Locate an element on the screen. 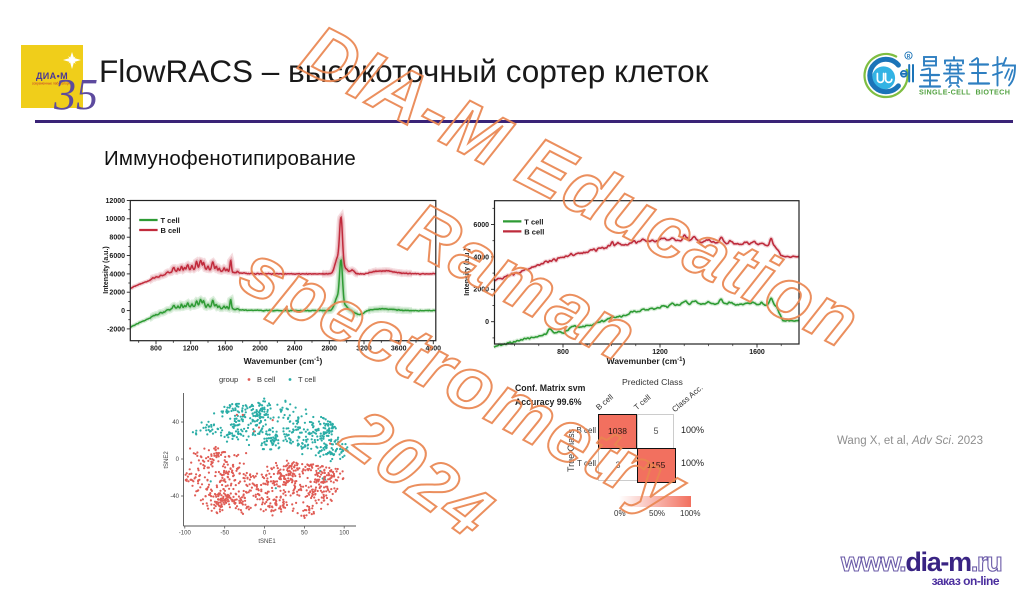 This screenshot has height=614, width=1024. svg-text: 3600 is located at coordinates (399, 349).